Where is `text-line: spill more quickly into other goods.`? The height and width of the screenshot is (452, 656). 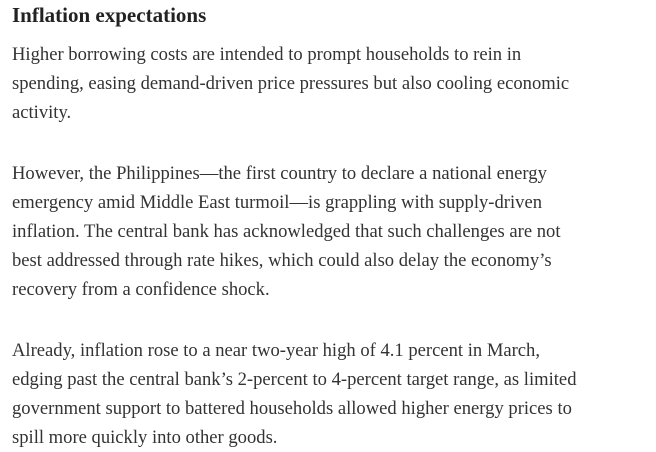 text-line: spill more quickly into other goods. is located at coordinates (145, 437).